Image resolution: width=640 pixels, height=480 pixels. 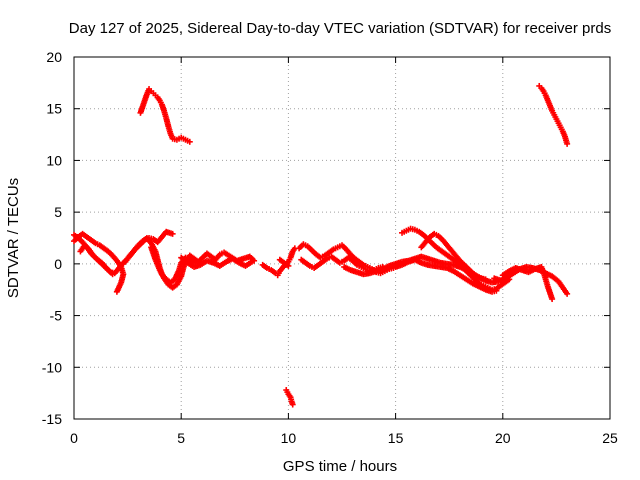 I want to click on x-axis-label: GPS time / hours, so click(x=340, y=466).